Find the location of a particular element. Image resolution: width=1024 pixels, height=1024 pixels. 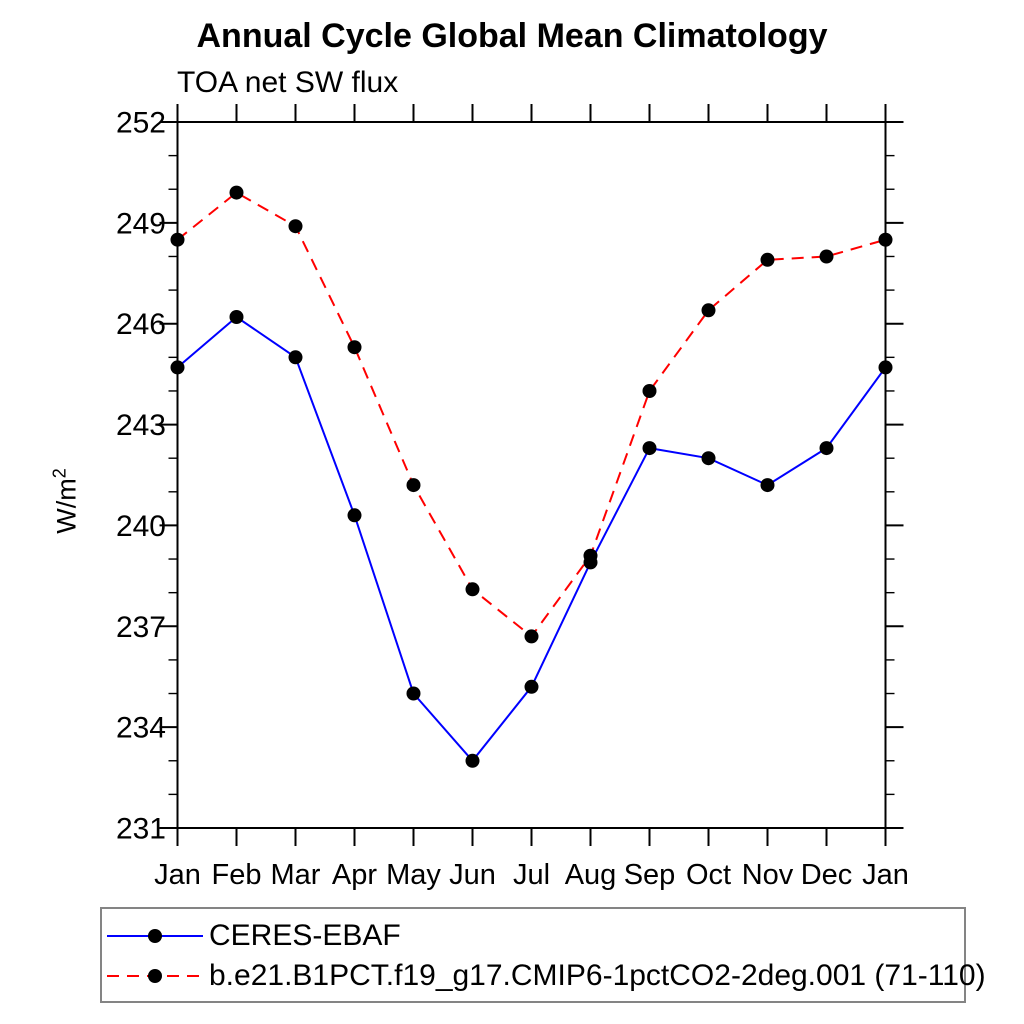

legend-swatch-solid-line is located at coordinates (155, 936).